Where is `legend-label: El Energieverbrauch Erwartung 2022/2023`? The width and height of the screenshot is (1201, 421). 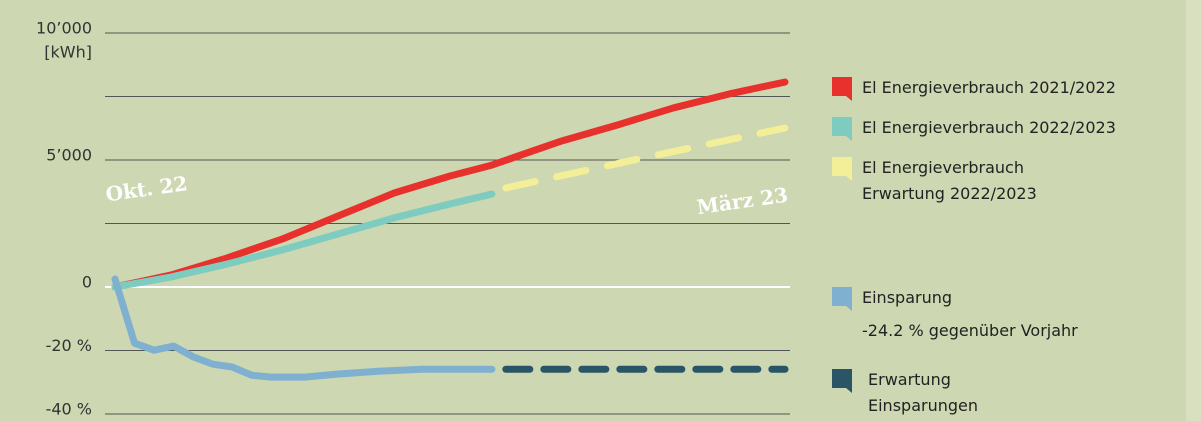
legend-label: El Energieverbrauch Erwartung 2022/2023 is located at coordinates (949, 180).